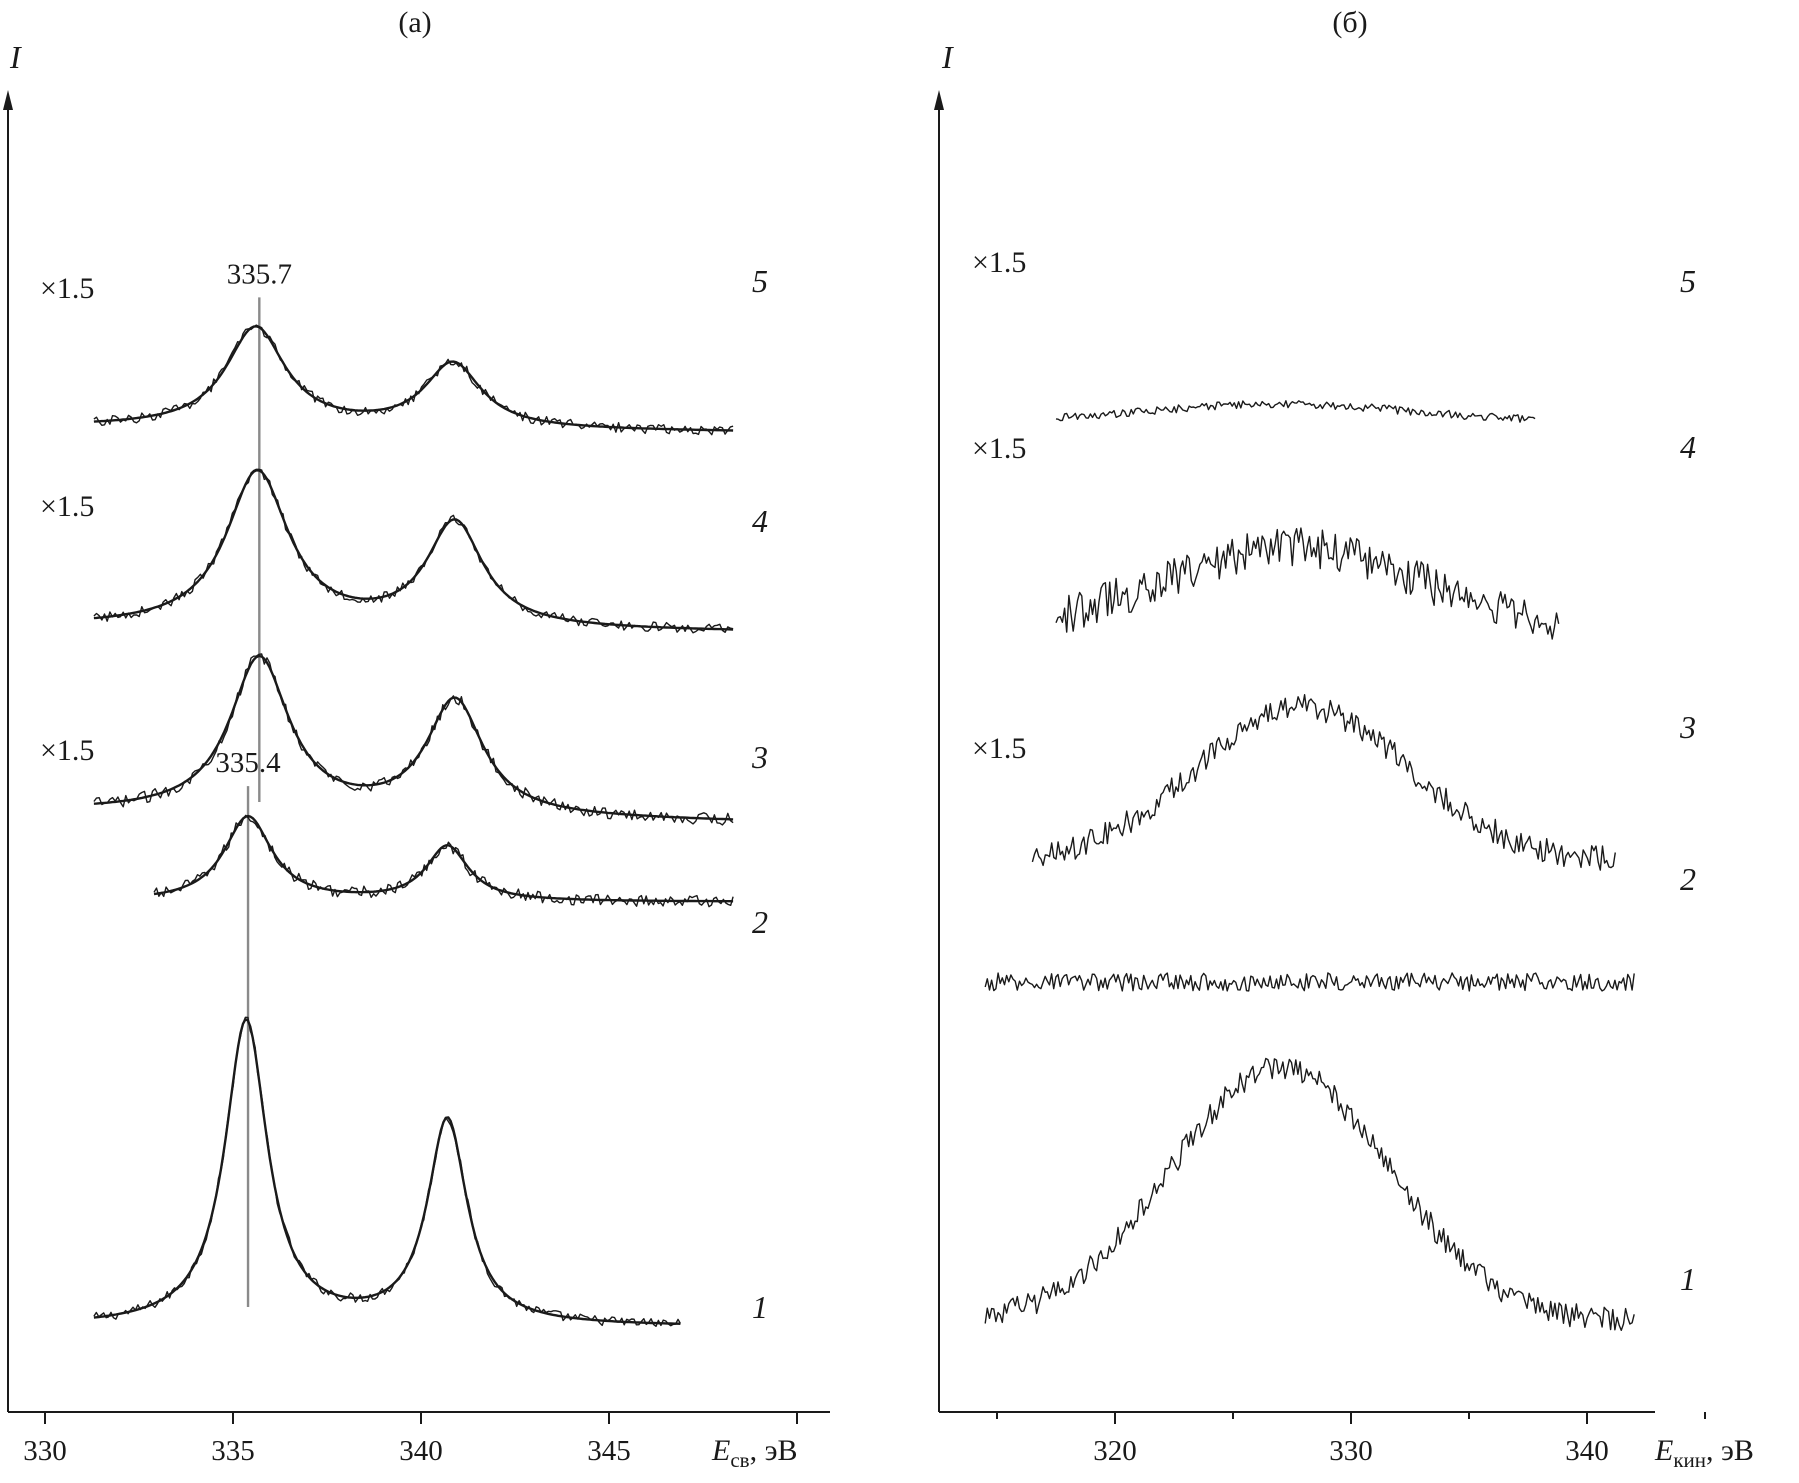 Image resolution: width=1799 pixels, height=1483 pixels. I want to click on panel-b-series-label: 4, so click(1688, 447).